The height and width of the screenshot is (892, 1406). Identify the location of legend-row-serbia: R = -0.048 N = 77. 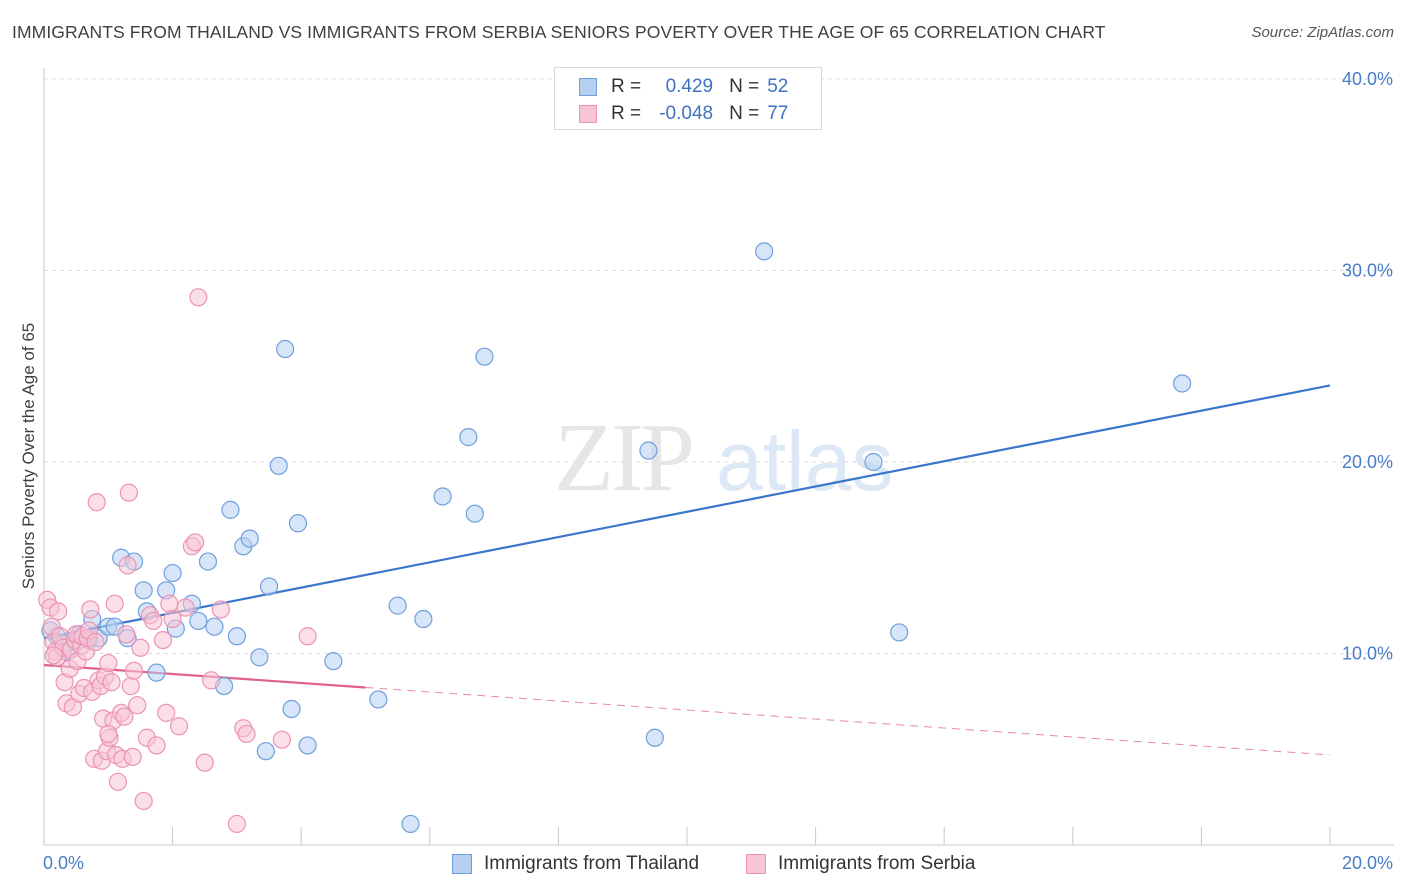
(683, 114).